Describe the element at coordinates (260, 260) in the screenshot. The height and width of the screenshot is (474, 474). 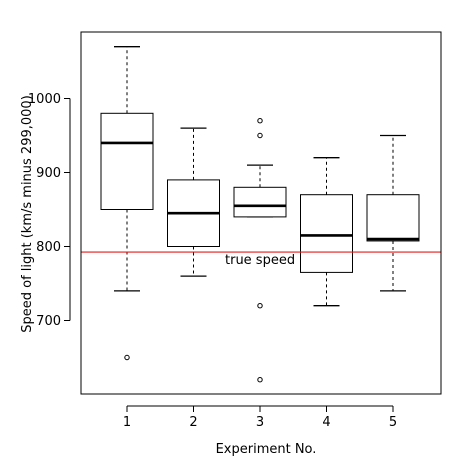
I see `reference-line-label: true speed` at that location.